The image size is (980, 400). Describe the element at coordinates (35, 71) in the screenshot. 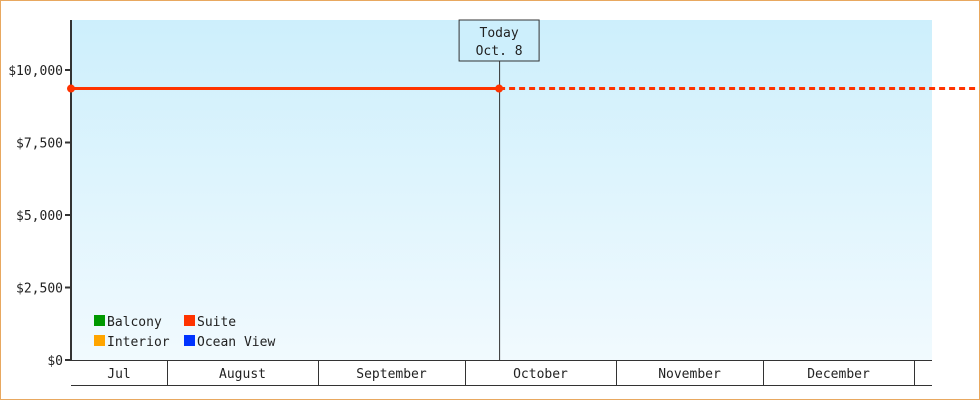

I see `y-tick-label: $10,000` at that location.